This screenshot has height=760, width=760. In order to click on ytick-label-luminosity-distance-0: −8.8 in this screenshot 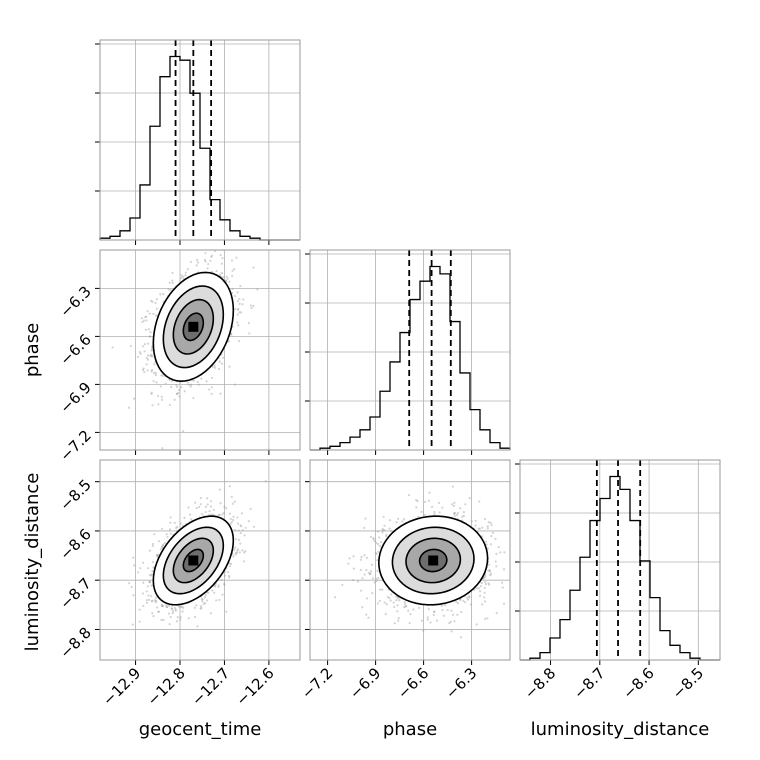, I will do `click(75, 643)`.